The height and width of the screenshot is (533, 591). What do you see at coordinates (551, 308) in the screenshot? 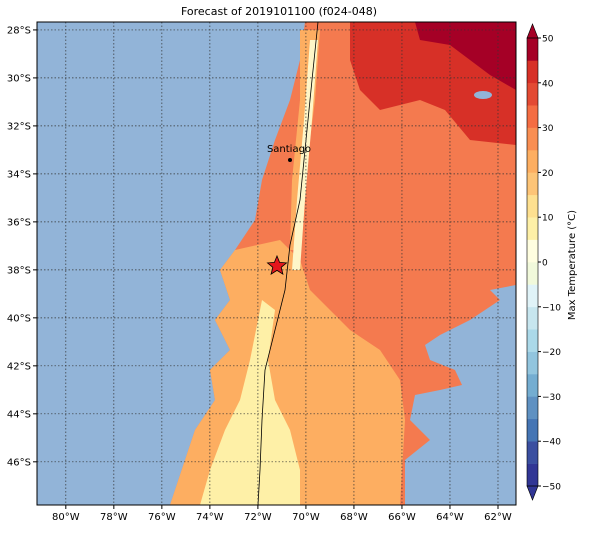
I see `colorbar-tick-label: −10` at bounding box center [551, 308].